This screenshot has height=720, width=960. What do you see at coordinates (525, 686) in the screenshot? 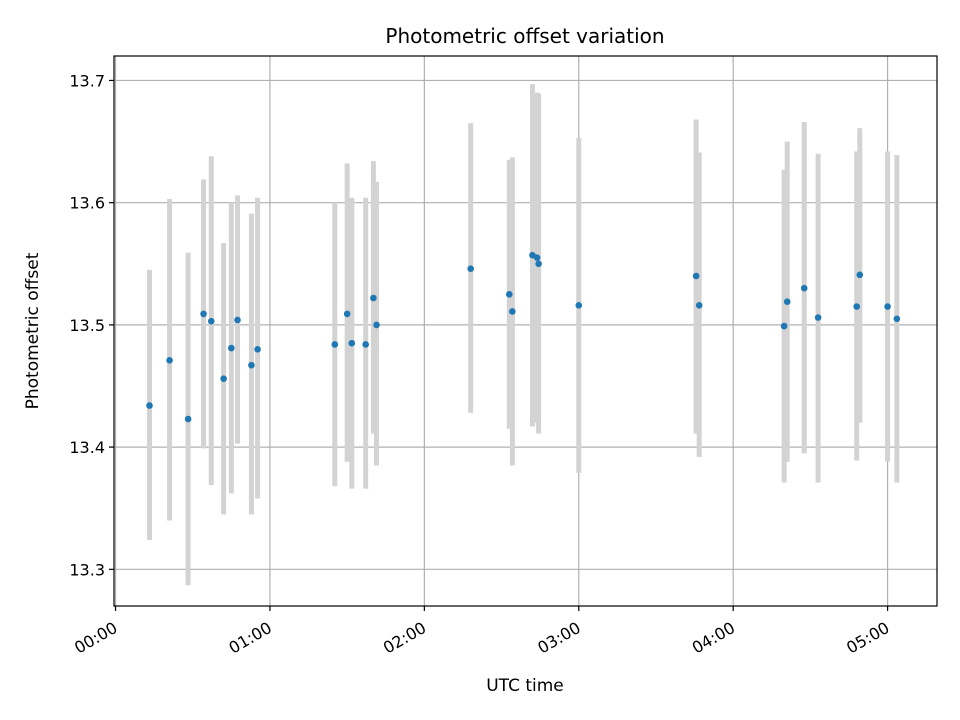
I see `x-axis-label: UTC time` at bounding box center [525, 686].